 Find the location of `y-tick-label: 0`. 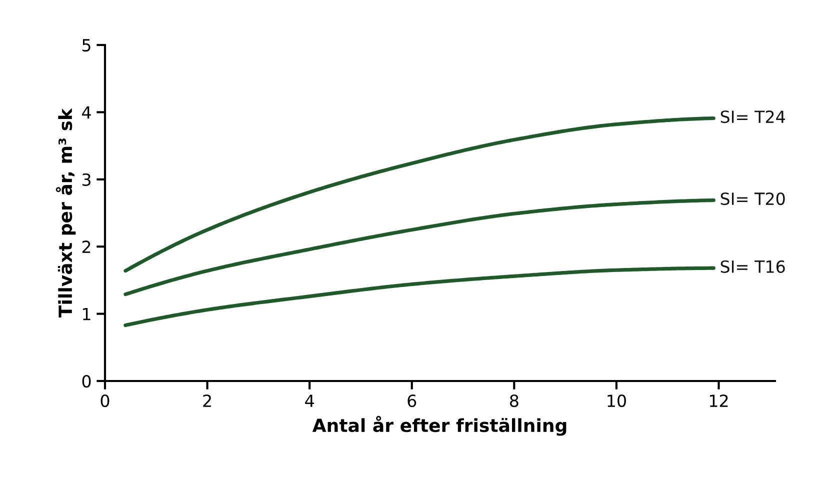

y-tick-label: 0 is located at coordinates (86, 381).